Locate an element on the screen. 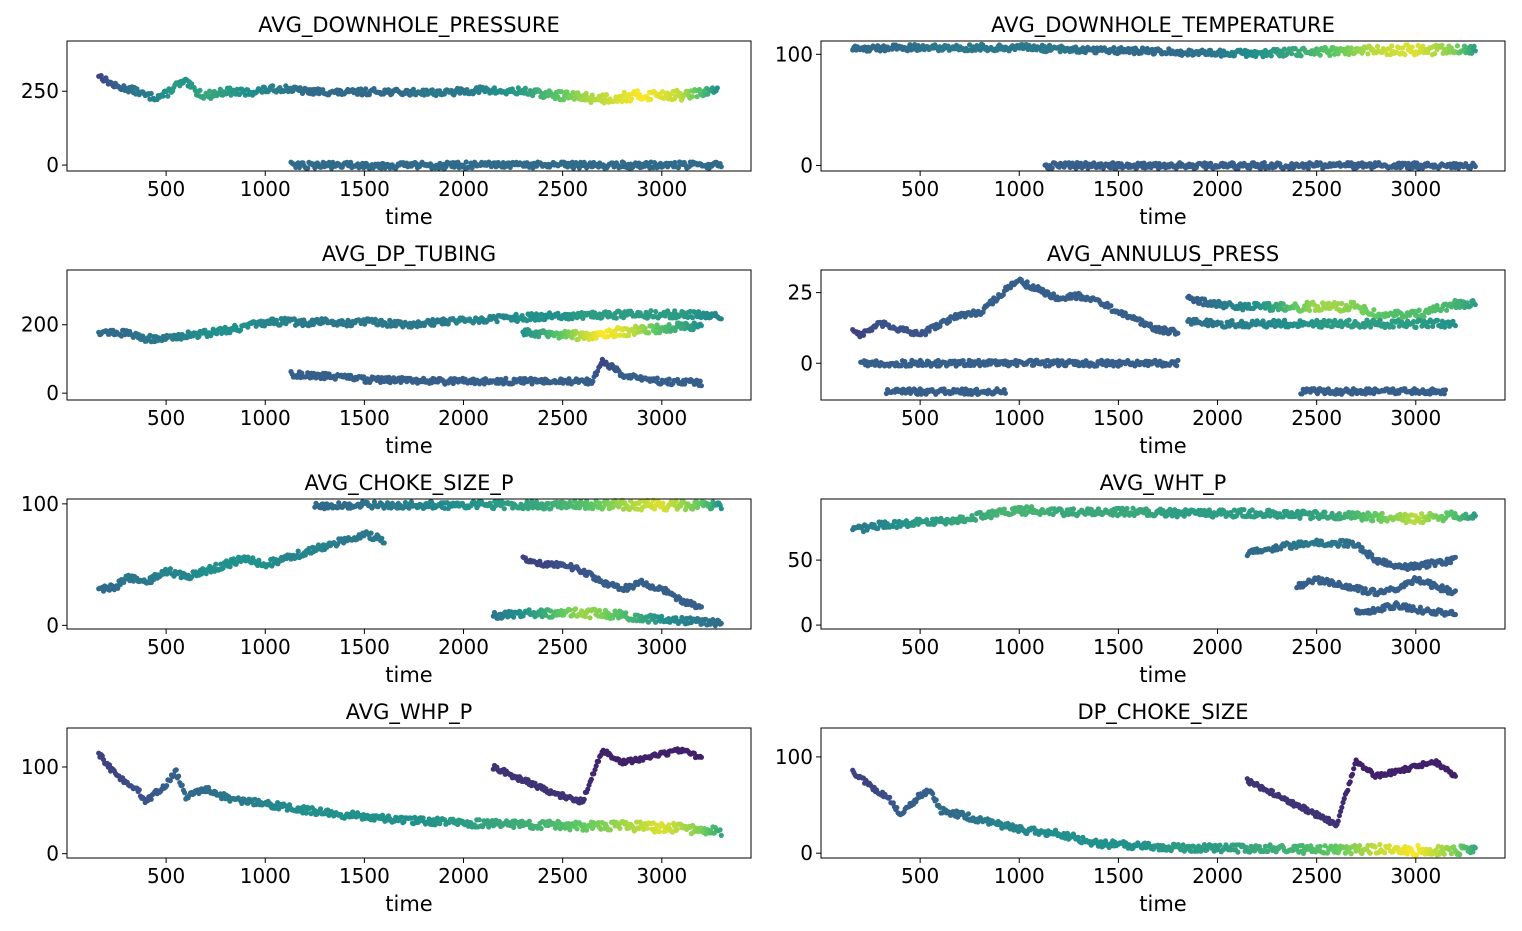  panel-title: AVG_ANNULUS_PRESS is located at coordinates (1163, 254).